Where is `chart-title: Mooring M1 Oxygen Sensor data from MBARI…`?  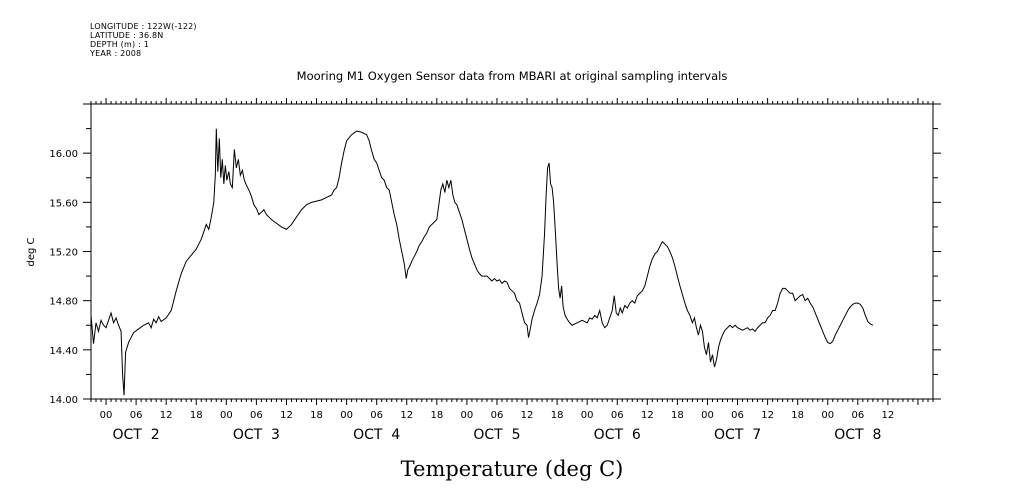 chart-title: Mooring M1 Oxygen Sensor data from MBARI… is located at coordinates (512, 76).